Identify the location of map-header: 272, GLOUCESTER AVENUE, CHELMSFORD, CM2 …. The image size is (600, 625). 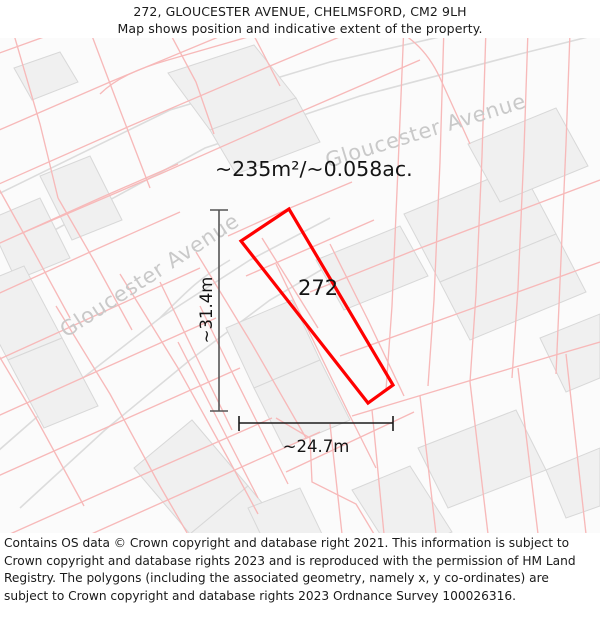
(300, 19).